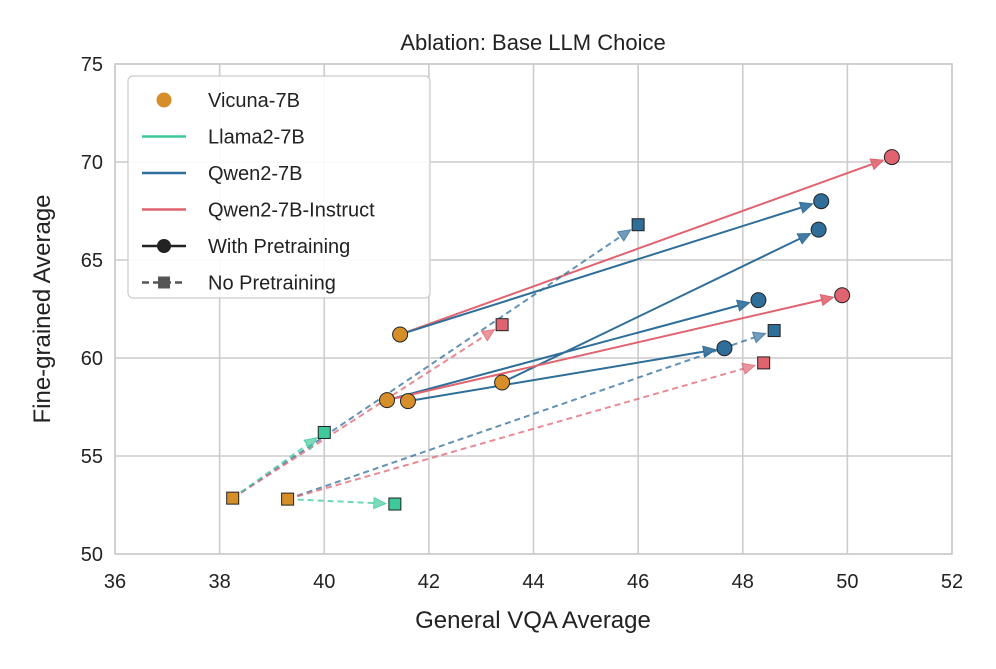 Image resolution: width=996 pixels, height=669 pixels. Describe the element at coordinates (847, 582) in the screenshot. I see `x-tick-label: 50` at that location.